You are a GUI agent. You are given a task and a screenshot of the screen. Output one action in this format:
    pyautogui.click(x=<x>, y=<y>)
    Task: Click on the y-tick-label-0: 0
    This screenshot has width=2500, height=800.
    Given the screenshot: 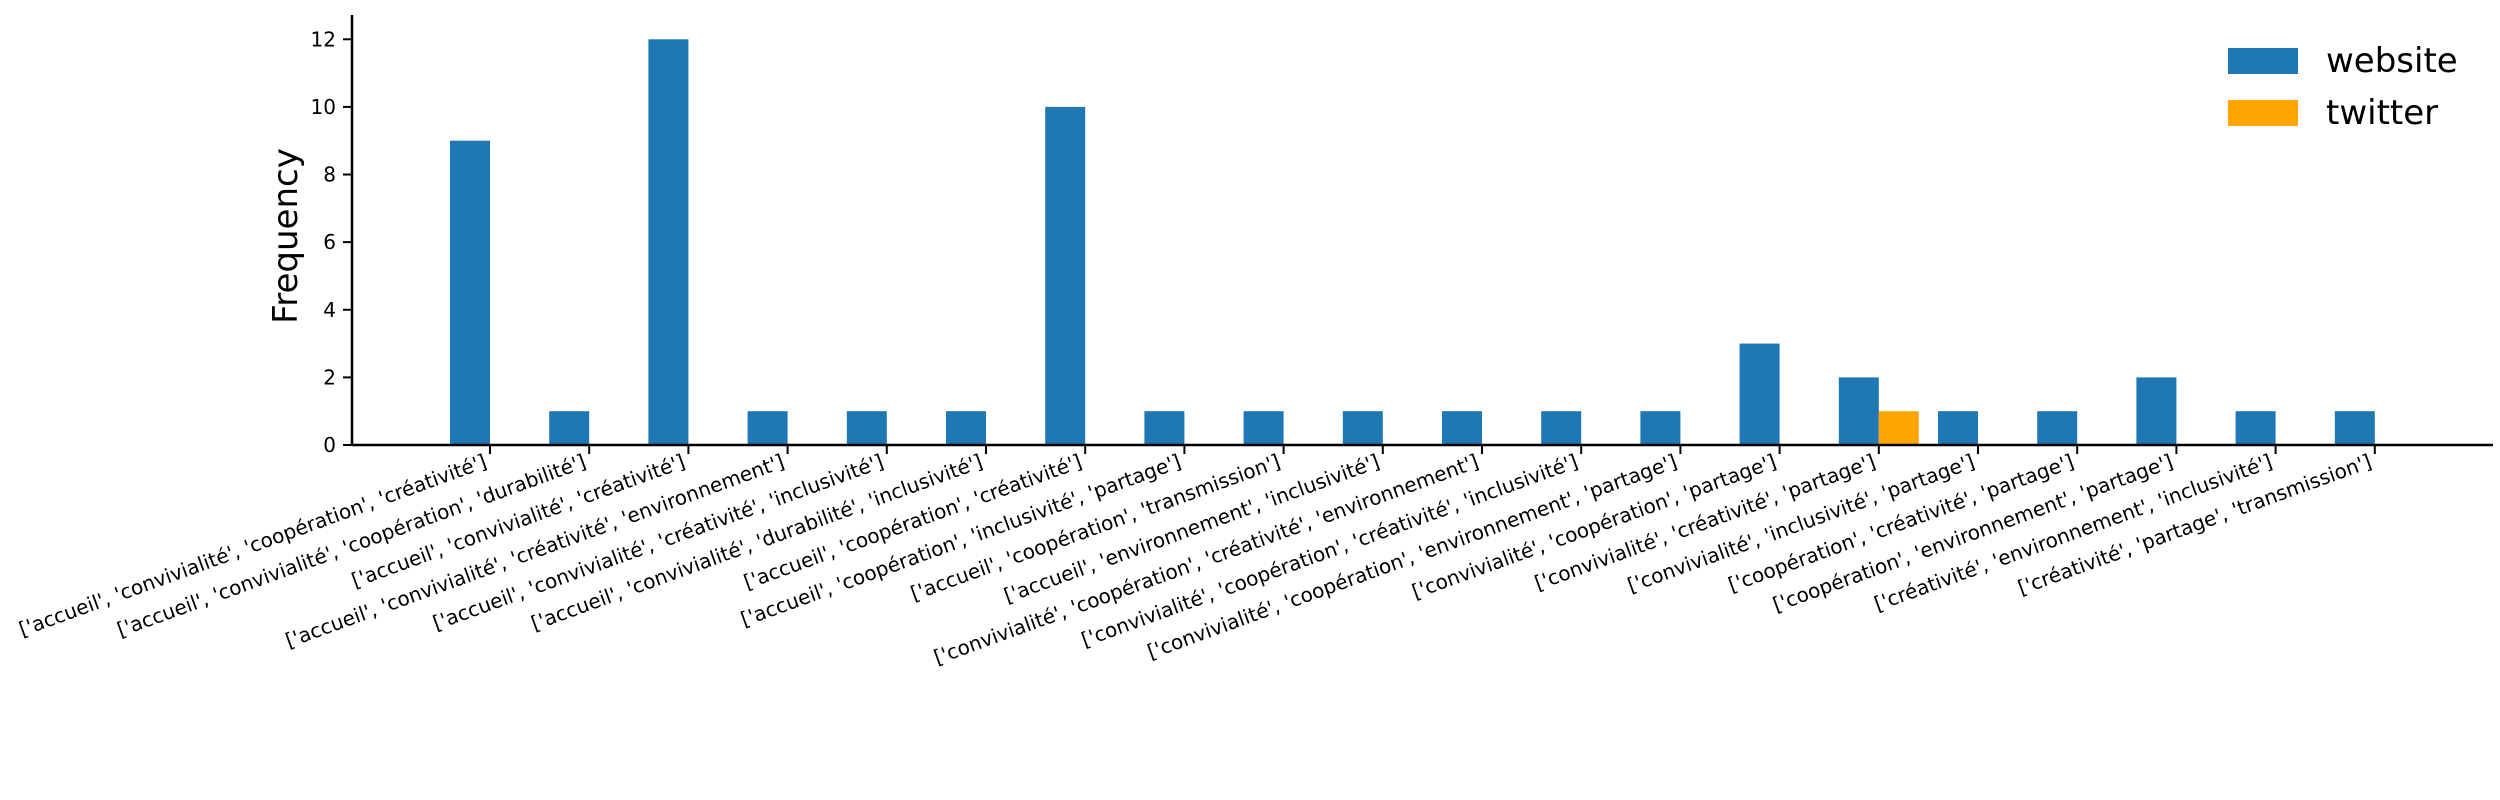 What is the action you would take?
    pyautogui.click(x=329, y=445)
    